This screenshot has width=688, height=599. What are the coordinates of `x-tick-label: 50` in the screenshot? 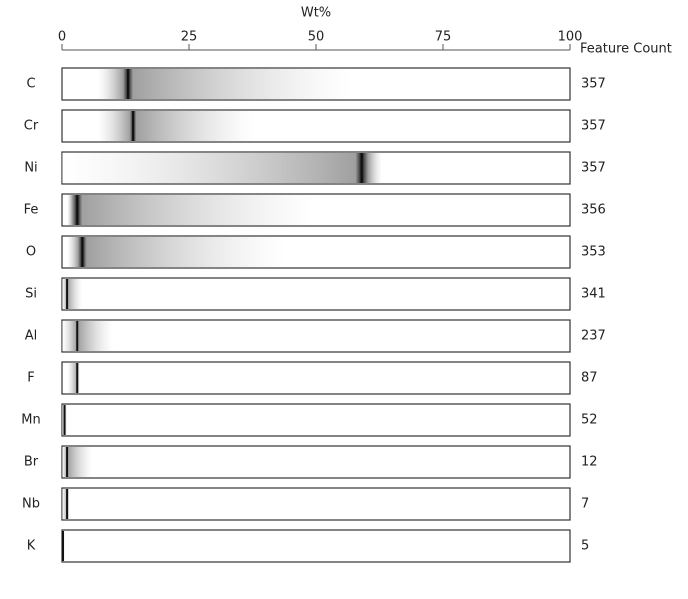 It's located at (316, 37).